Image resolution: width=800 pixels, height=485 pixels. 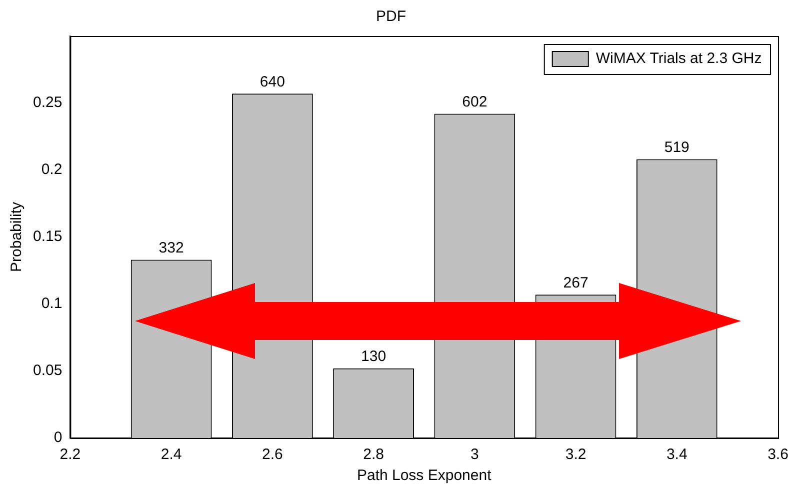 What do you see at coordinates (171, 247) in the screenshot?
I see `annotation: 332` at bounding box center [171, 247].